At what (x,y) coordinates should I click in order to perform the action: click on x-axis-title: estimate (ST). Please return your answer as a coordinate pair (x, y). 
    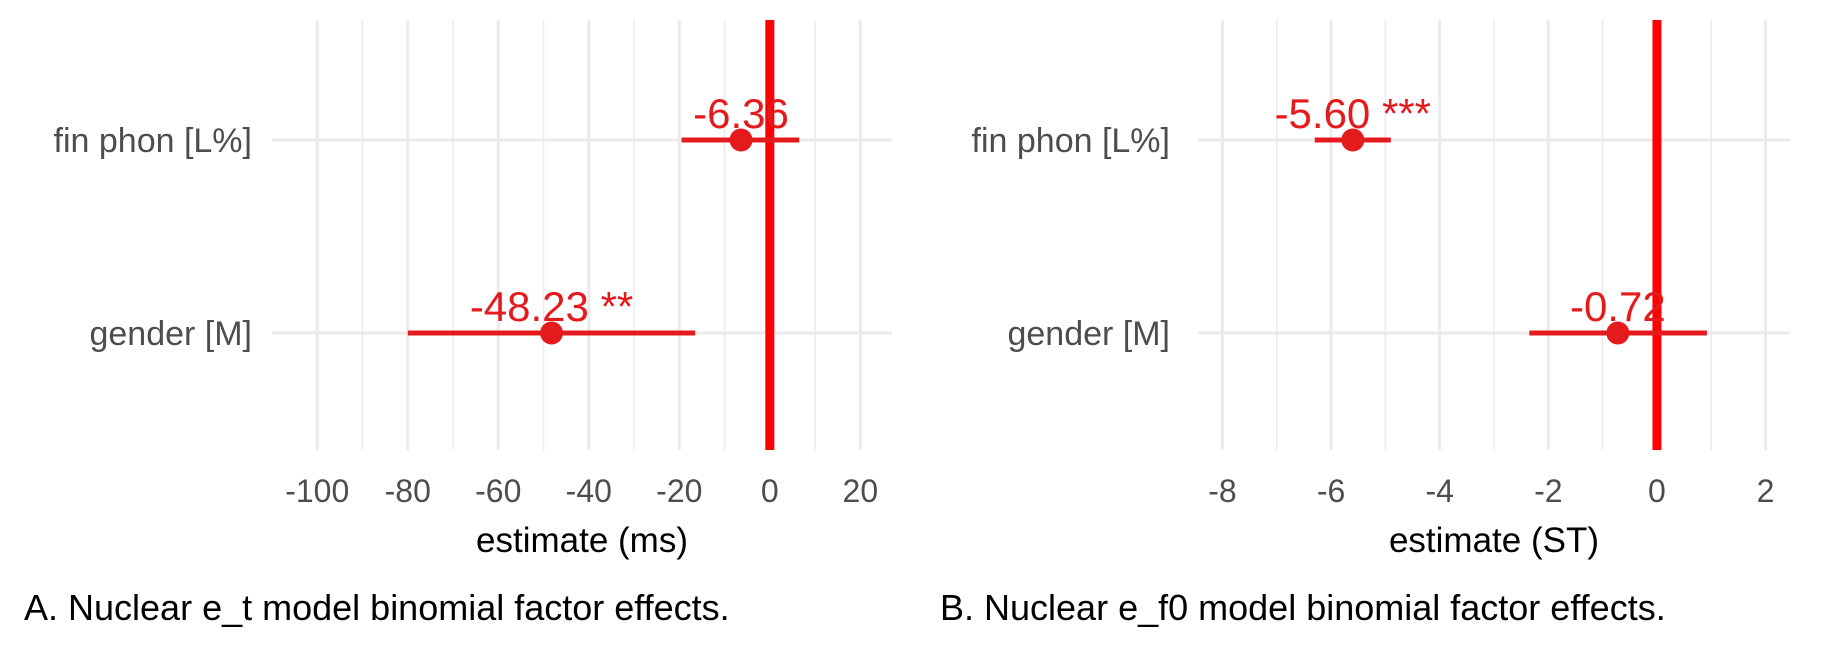
    Looking at the image, I should click on (1494, 540).